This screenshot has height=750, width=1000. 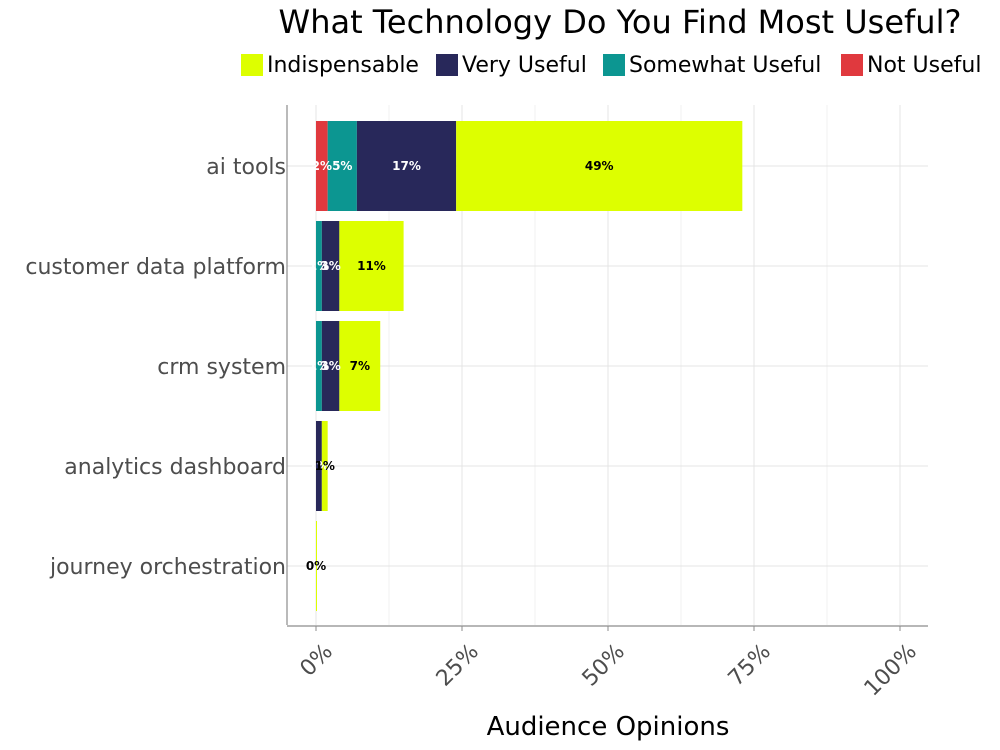 What do you see at coordinates (524, 65) in the screenshot?
I see `legend-label-very-useful: Very Useful` at bounding box center [524, 65].